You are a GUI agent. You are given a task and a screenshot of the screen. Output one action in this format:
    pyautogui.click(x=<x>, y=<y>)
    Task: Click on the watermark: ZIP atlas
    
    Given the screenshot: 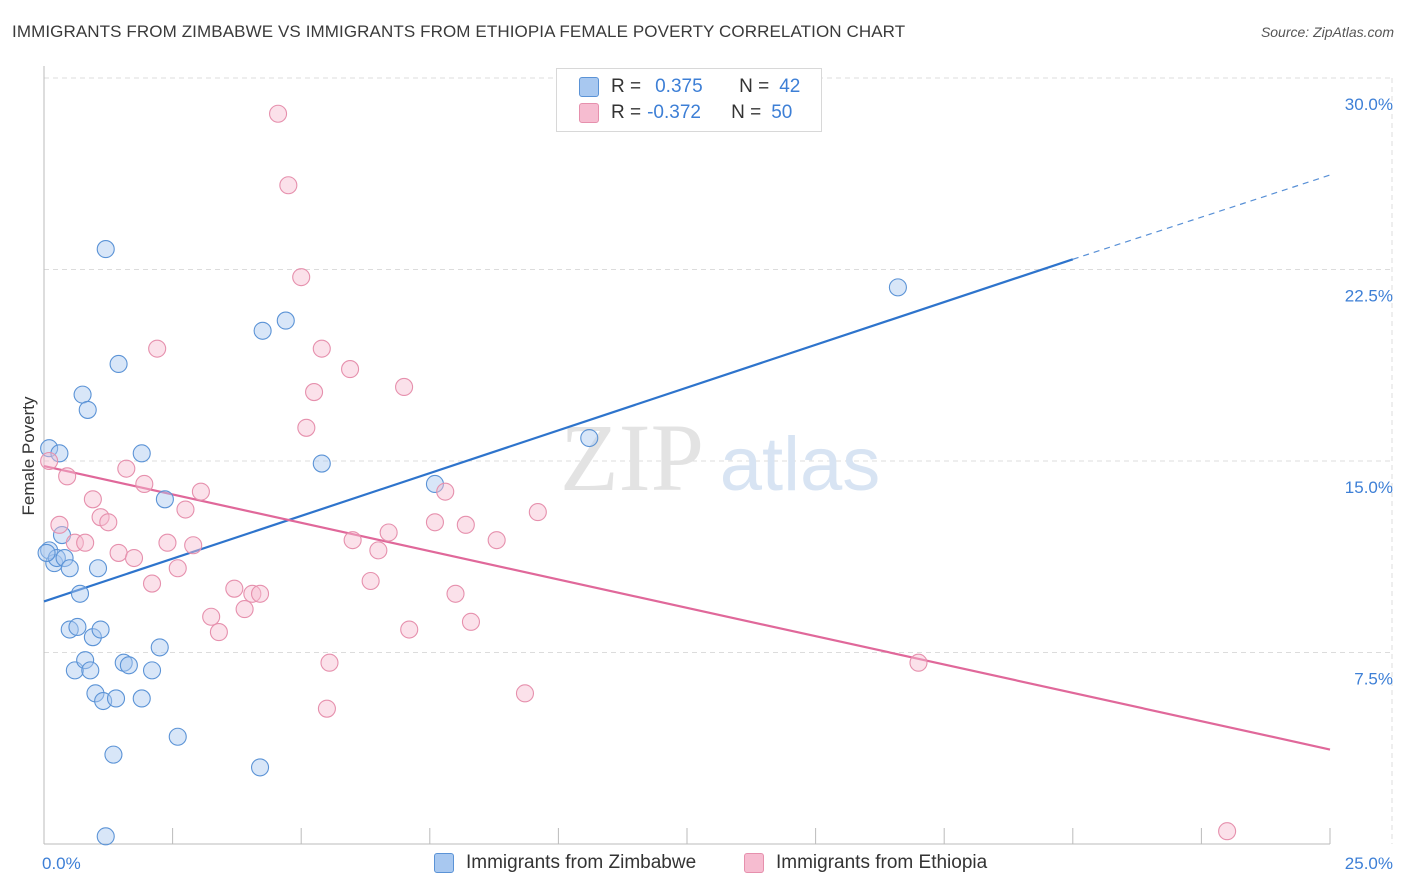 What is the action you would take?
    pyautogui.click(x=720, y=457)
    